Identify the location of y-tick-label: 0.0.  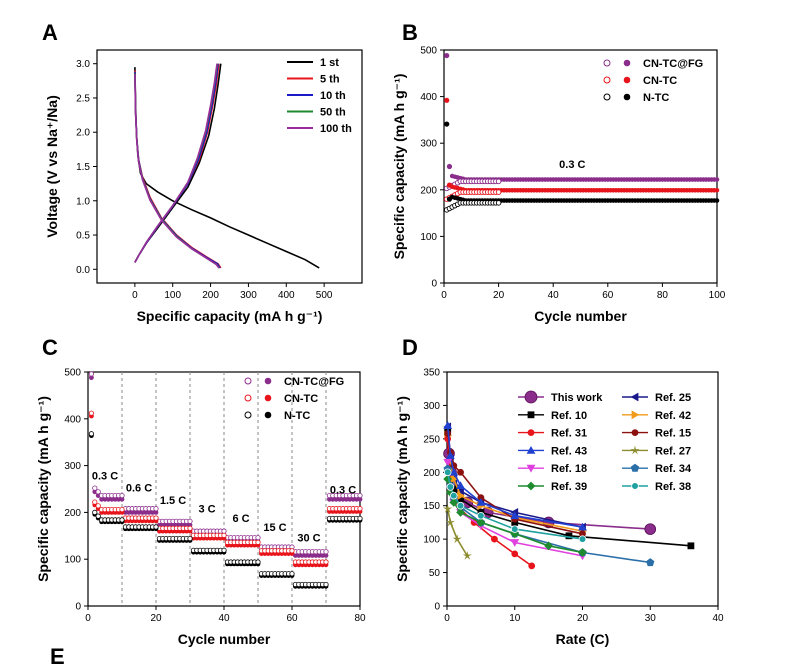
(83, 270).